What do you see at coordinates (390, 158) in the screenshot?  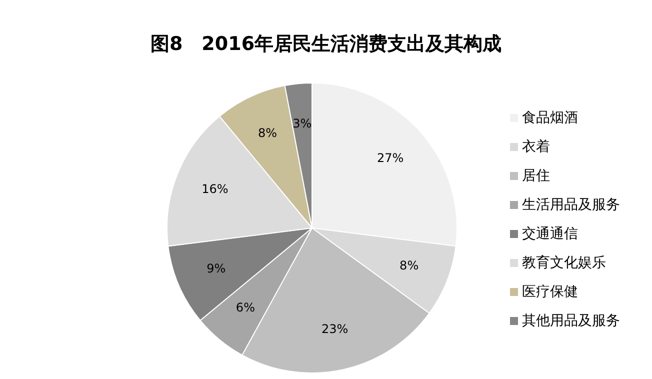 I see `data-label: 27%` at bounding box center [390, 158].